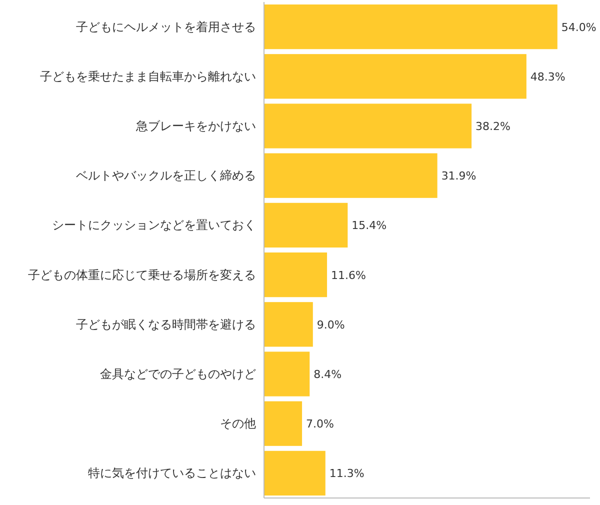 This screenshot has width=600, height=505. I want to click on data-label: 7.0%, so click(320, 424).